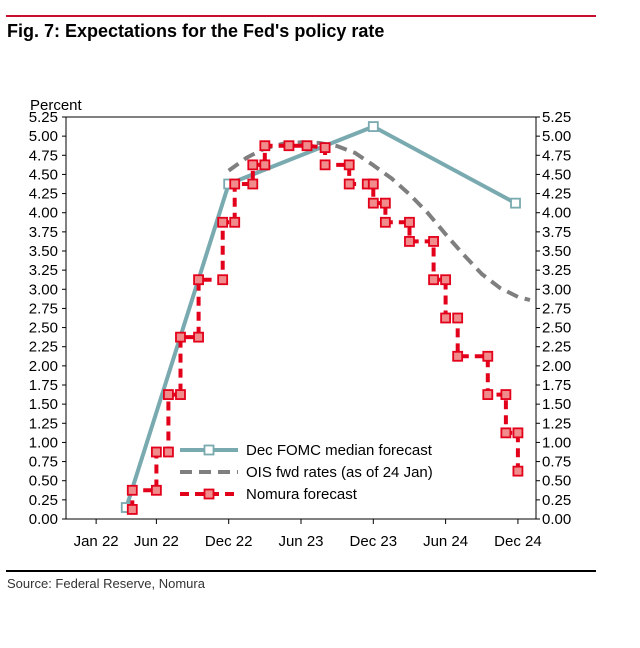 The height and width of the screenshot is (648, 640). I want to click on legend-marker-fomc, so click(209, 450).